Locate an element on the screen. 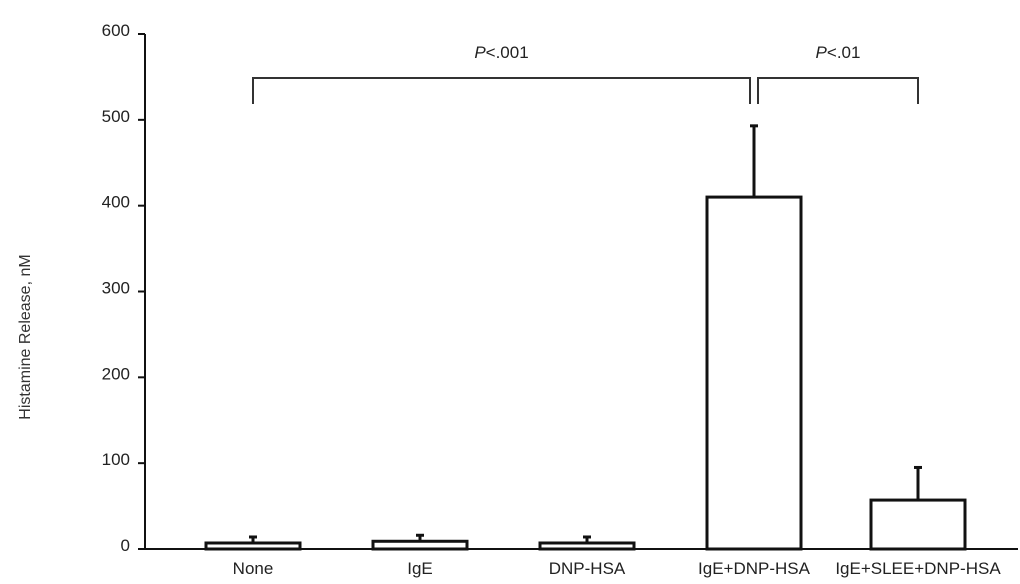 This screenshot has height=584, width=1020. x-category-label: None is located at coordinates (253, 568).